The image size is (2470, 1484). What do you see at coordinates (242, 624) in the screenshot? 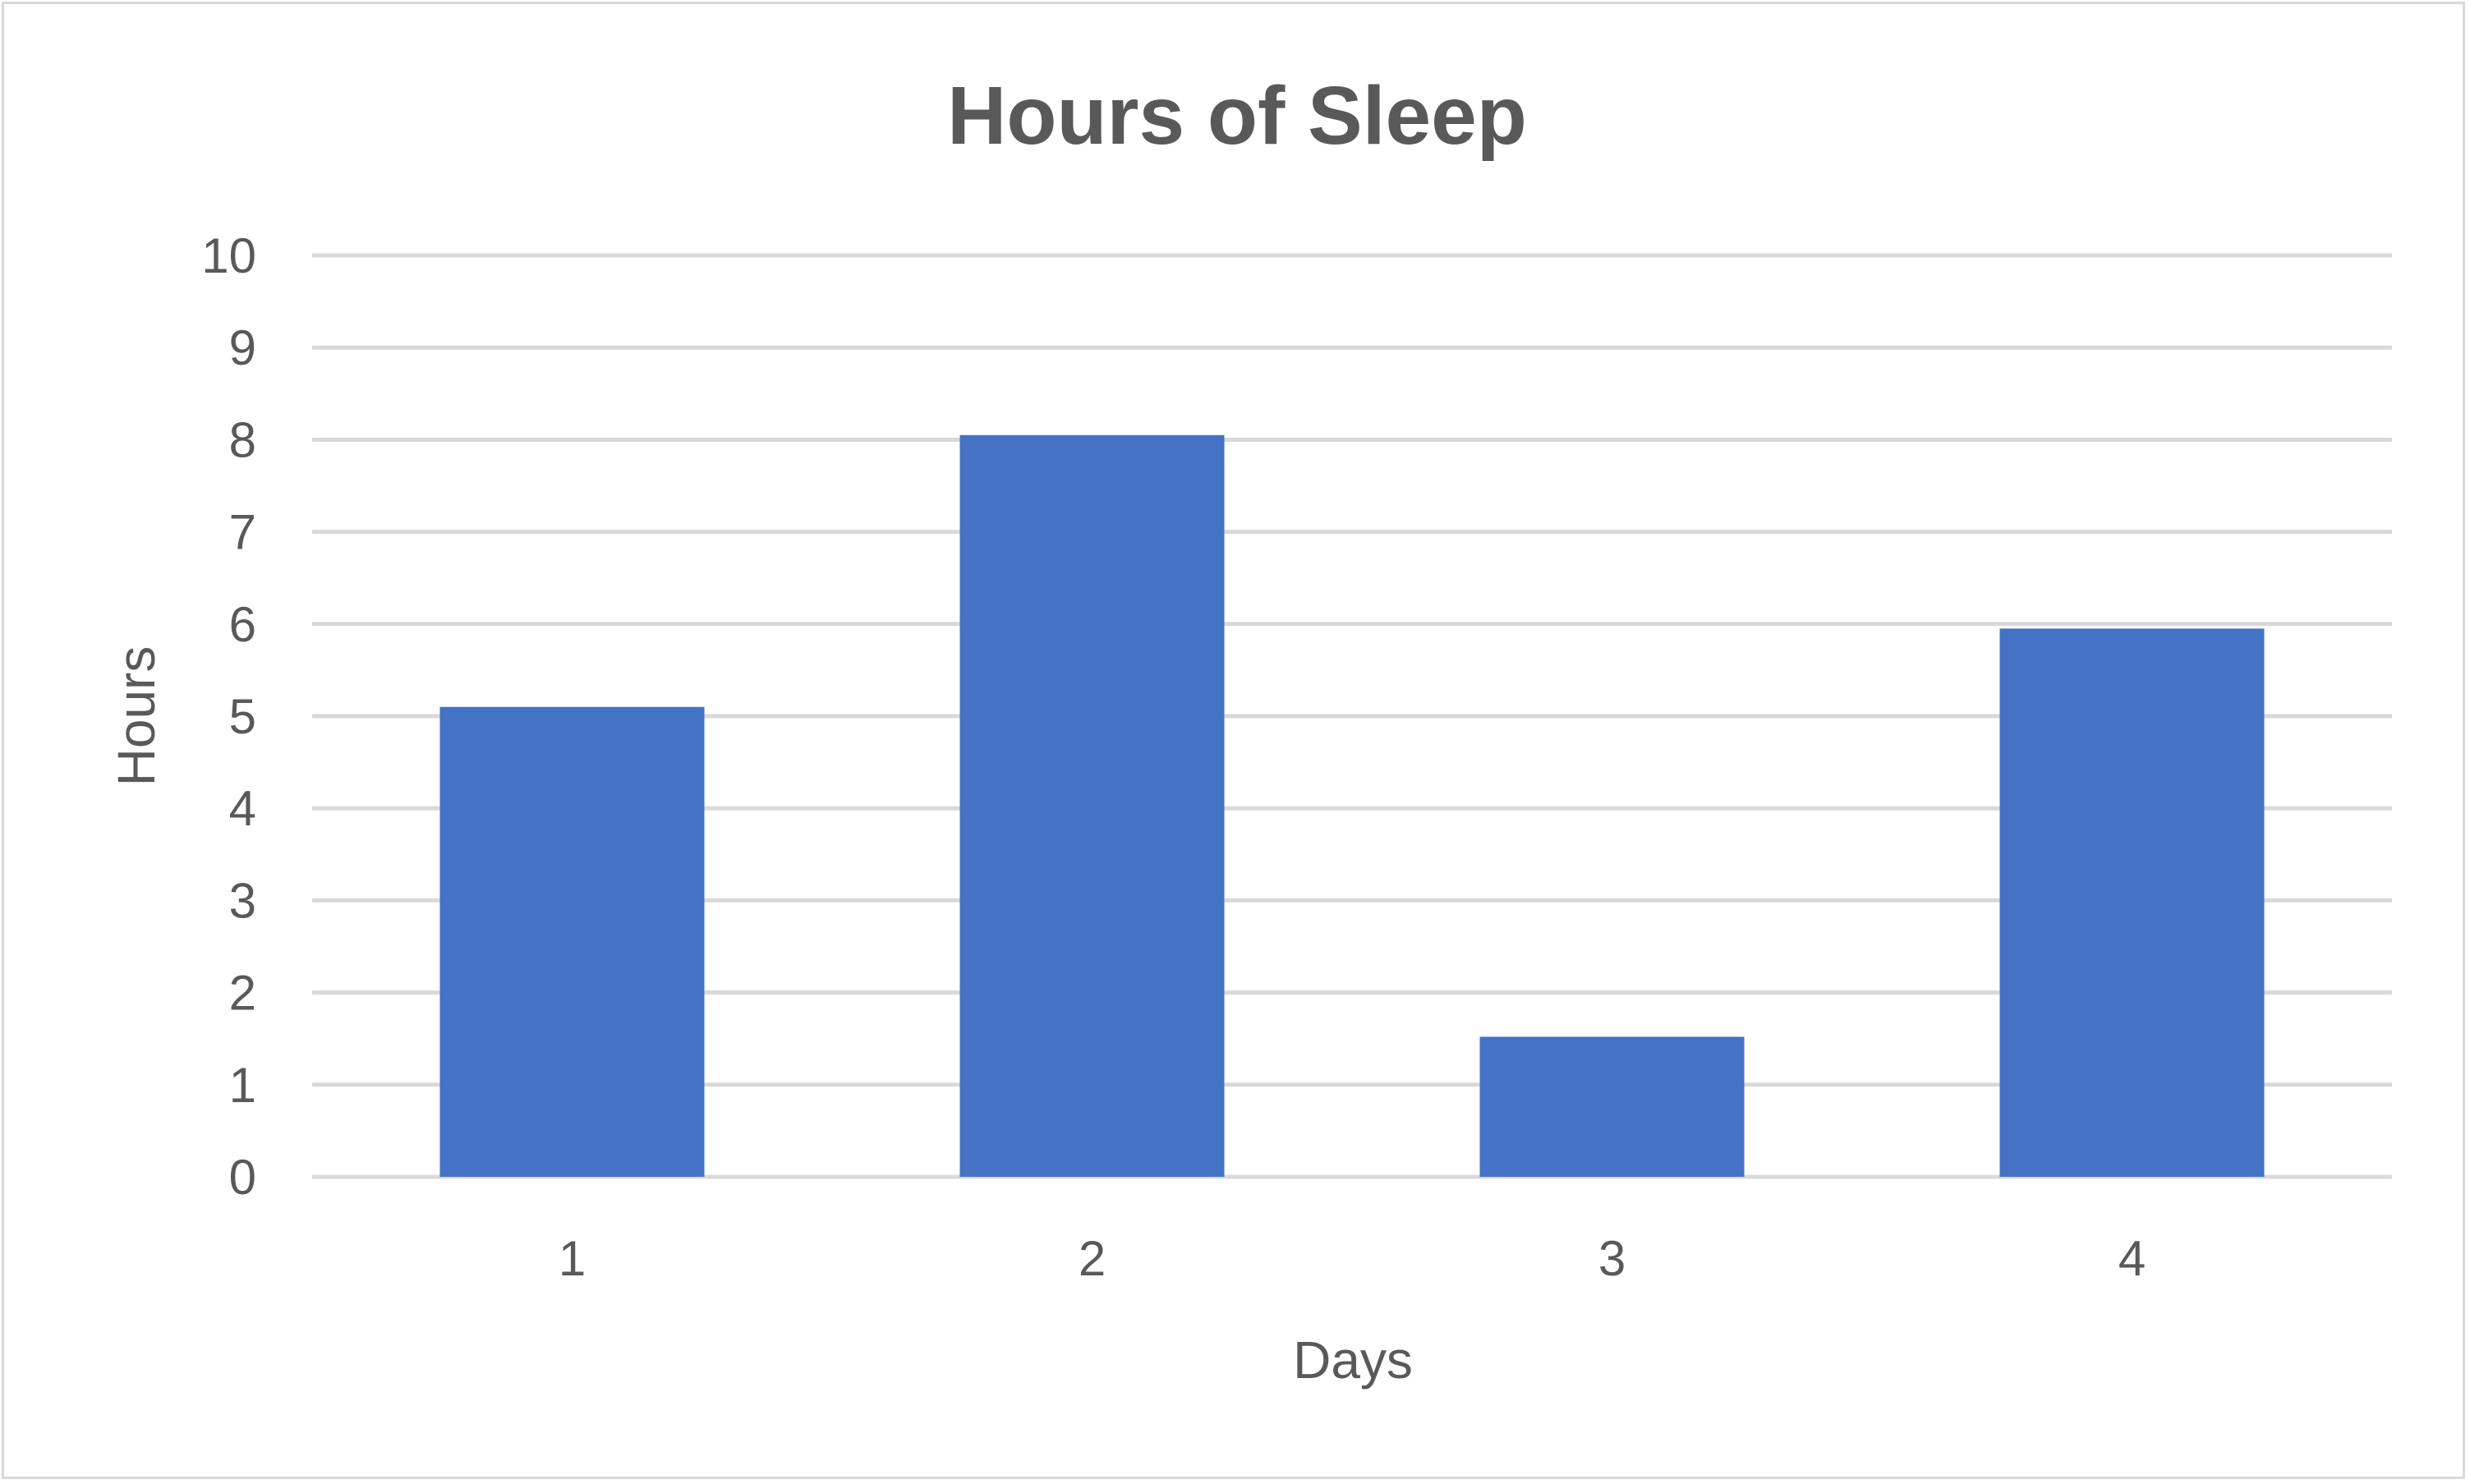
I see `y-tick-label: 6` at bounding box center [242, 624].